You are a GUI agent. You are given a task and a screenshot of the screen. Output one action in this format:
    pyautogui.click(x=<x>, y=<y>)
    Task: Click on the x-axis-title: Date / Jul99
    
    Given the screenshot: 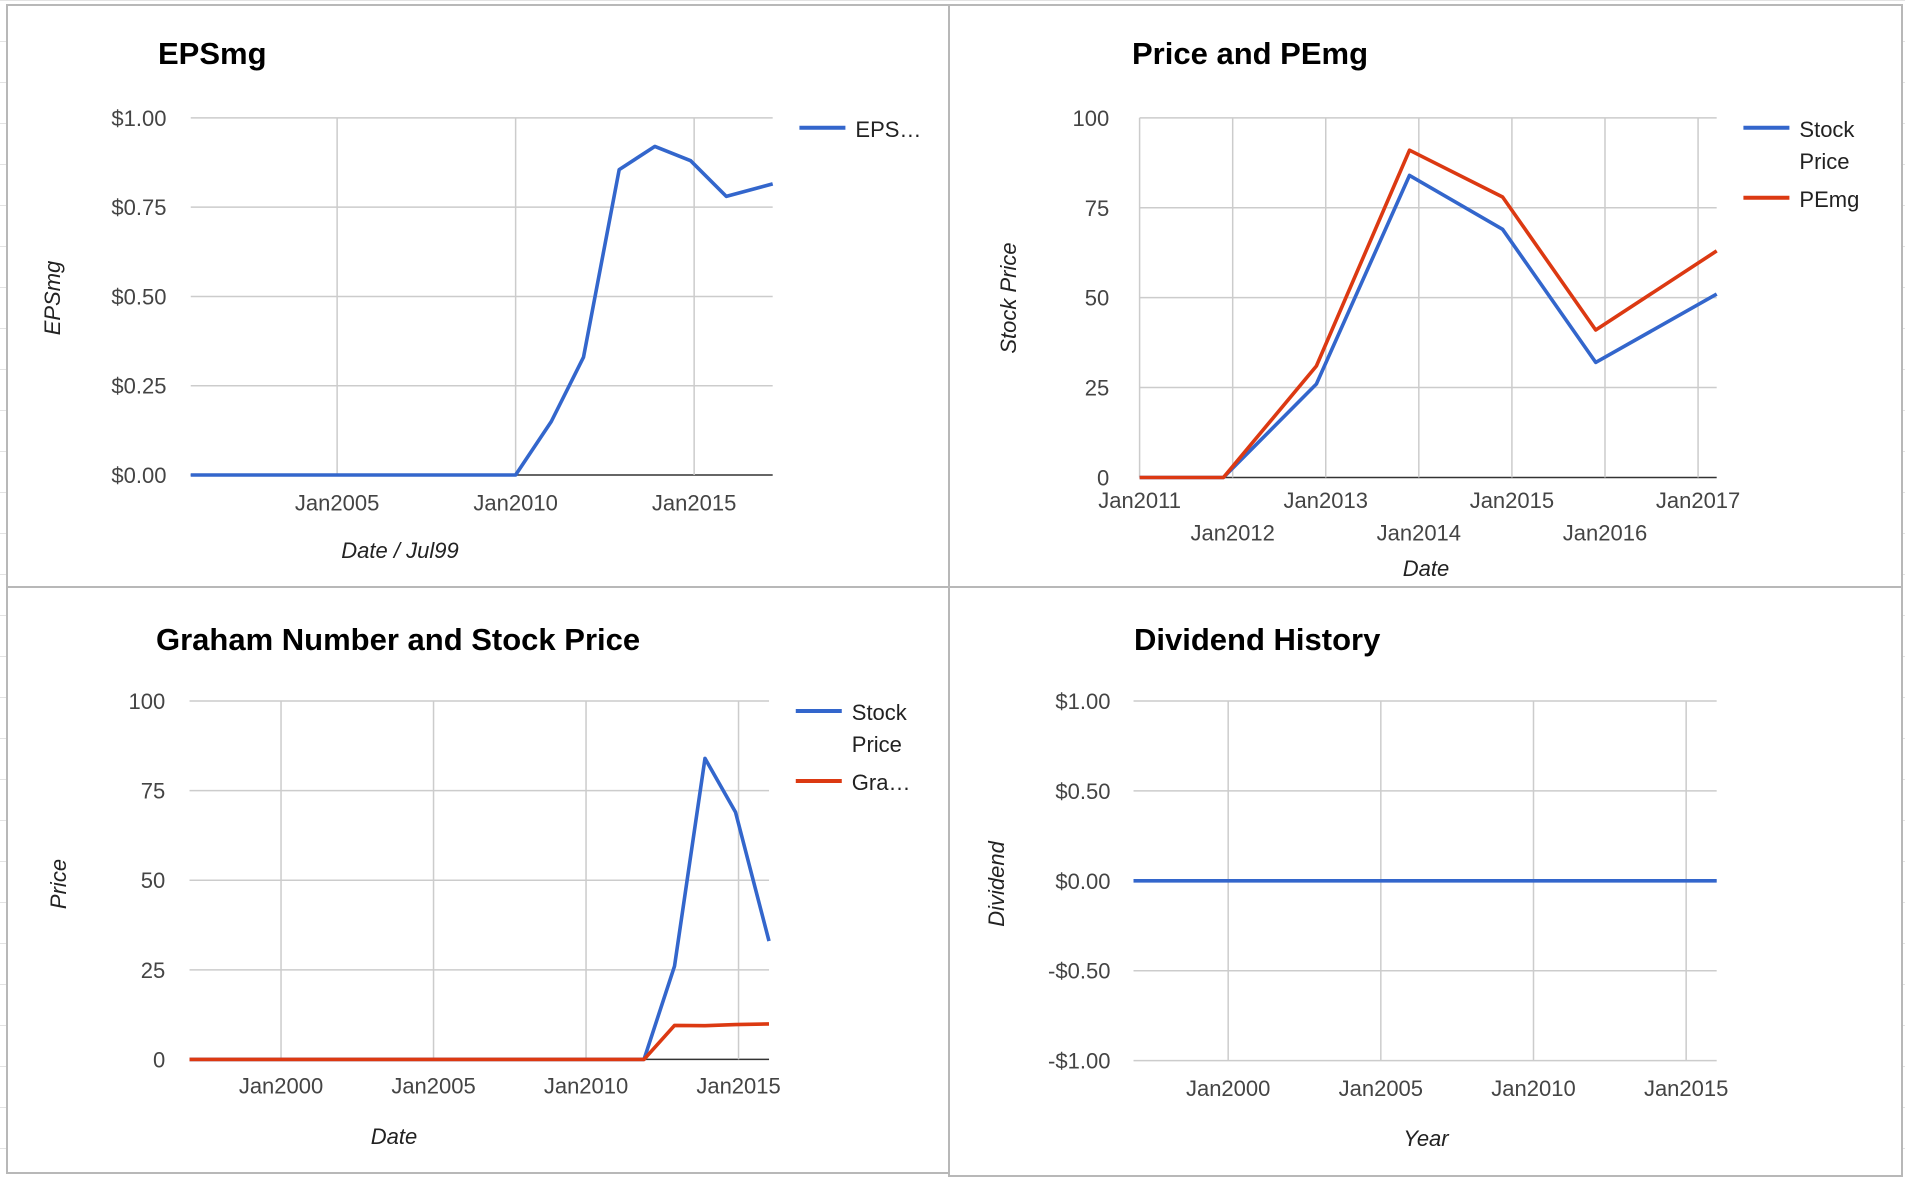 What is the action you would take?
    pyautogui.click(x=399, y=550)
    